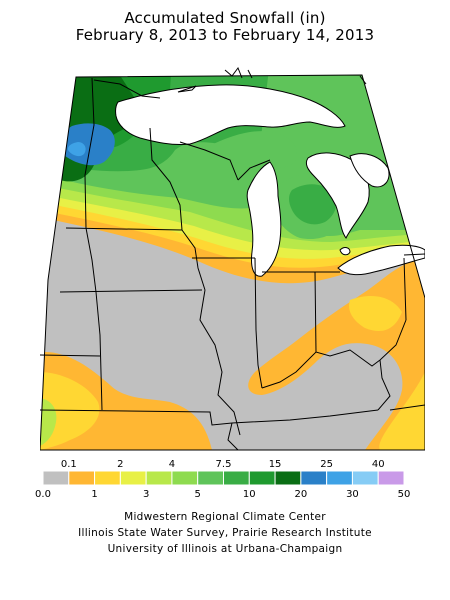 This screenshot has height=600, width=450. What do you see at coordinates (369, 170) in the screenshot?
I see `georgian-bay` at bounding box center [369, 170].